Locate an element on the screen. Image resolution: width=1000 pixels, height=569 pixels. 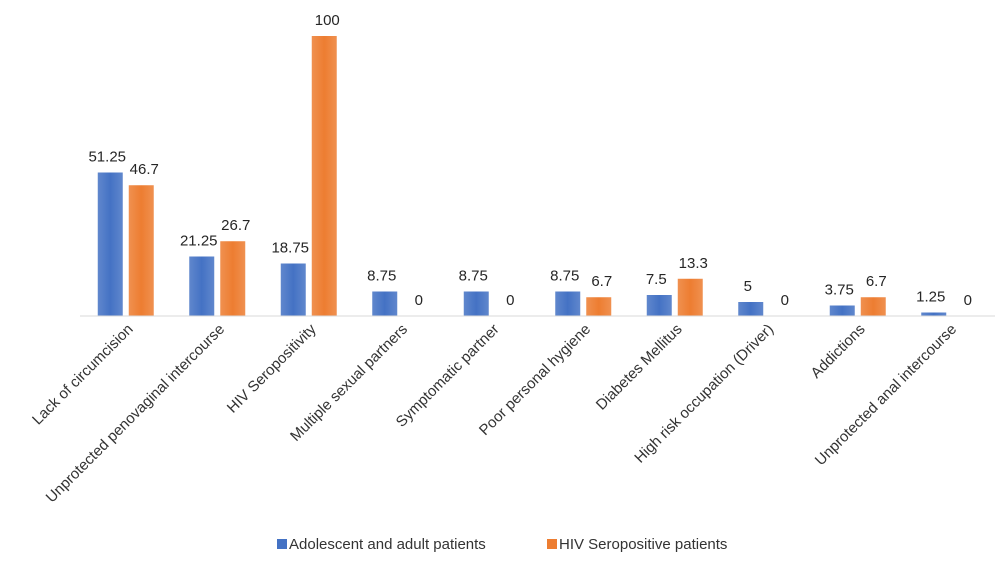
data-label: 3.75 is located at coordinates (839, 290).